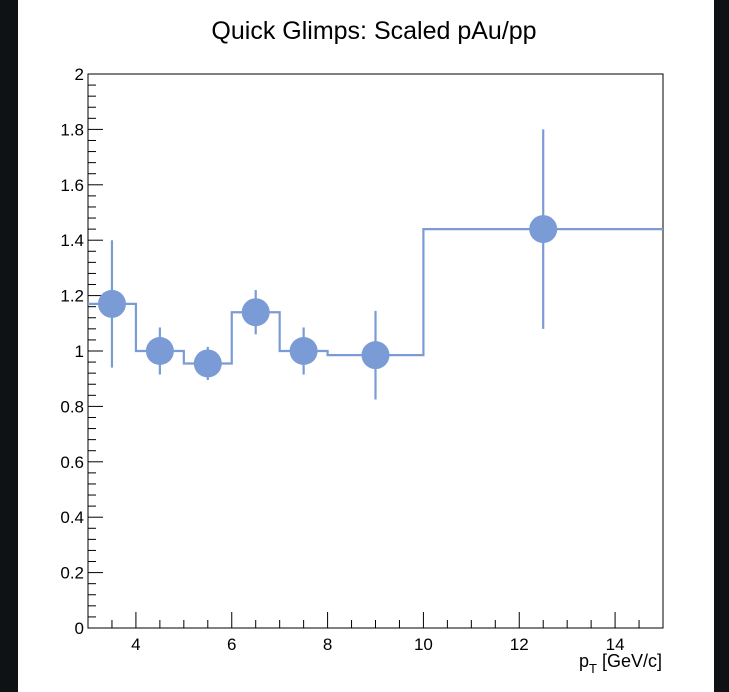  Describe the element at coordinates (584, 661) in the screenshot. I see `x-axis-title-main: p` at that location.